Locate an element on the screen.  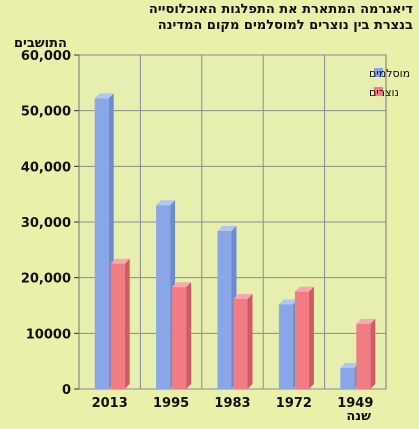
y-tick-label: 10000 is located at coordinates (48, 334).